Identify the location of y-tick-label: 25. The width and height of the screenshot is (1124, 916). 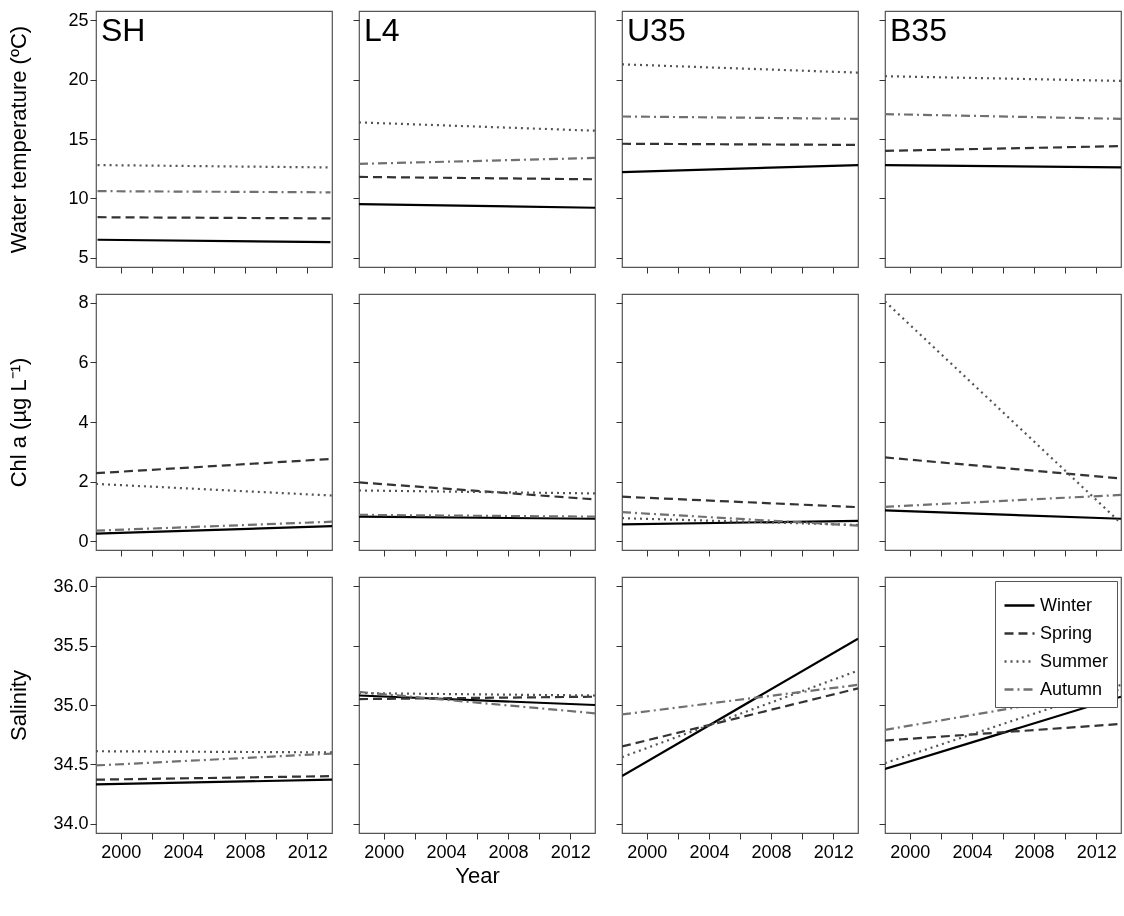
(78, 19).